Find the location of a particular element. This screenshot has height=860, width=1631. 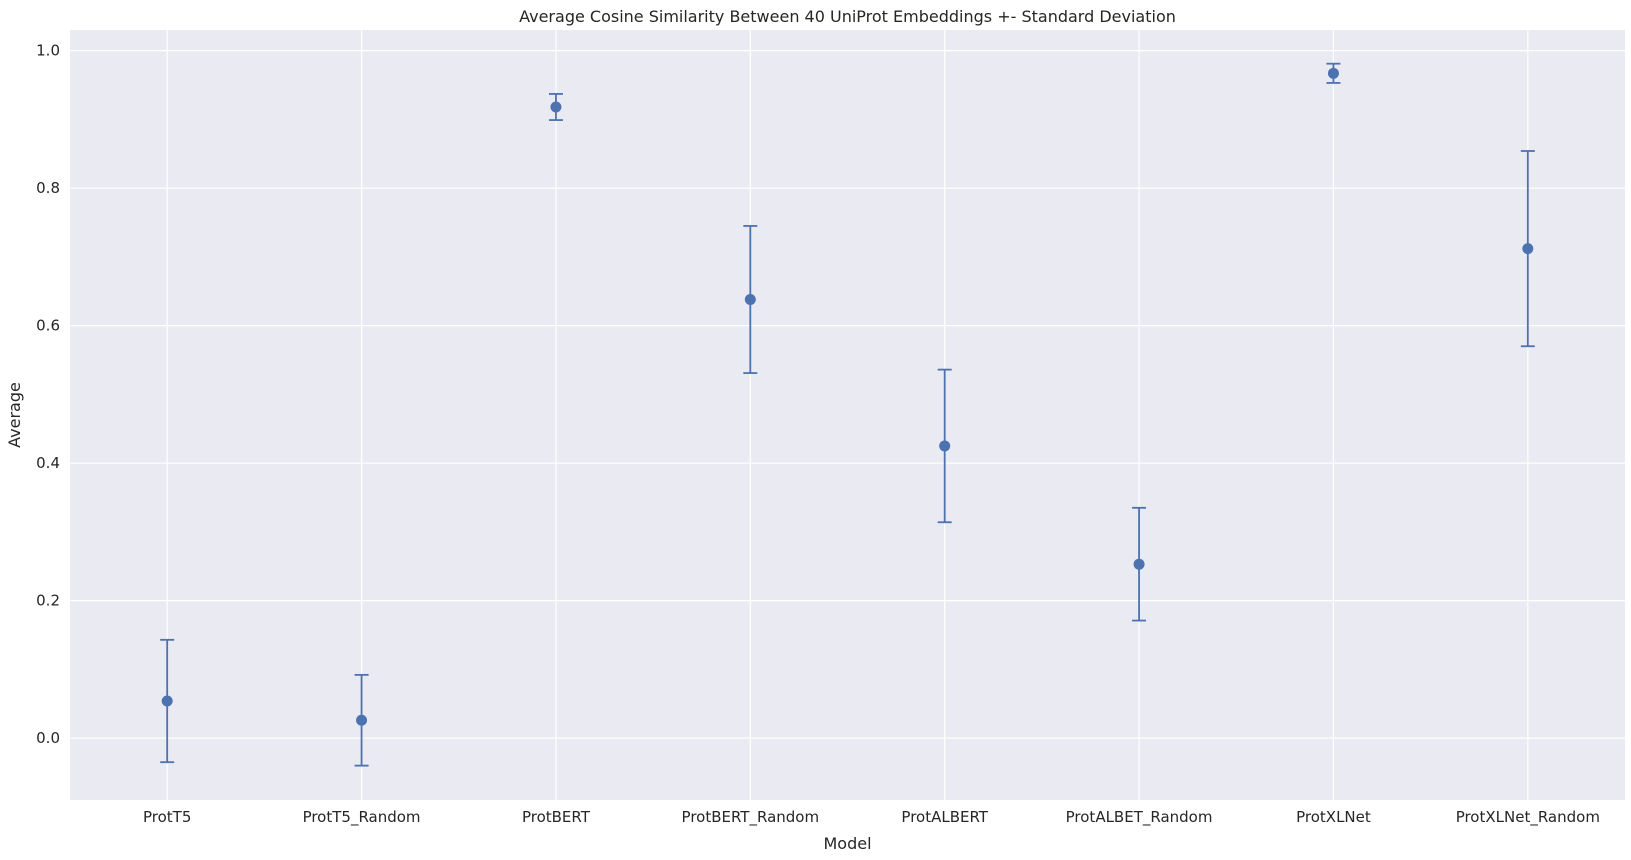

x-axis-label: Model is located at coordinates (847, 843).